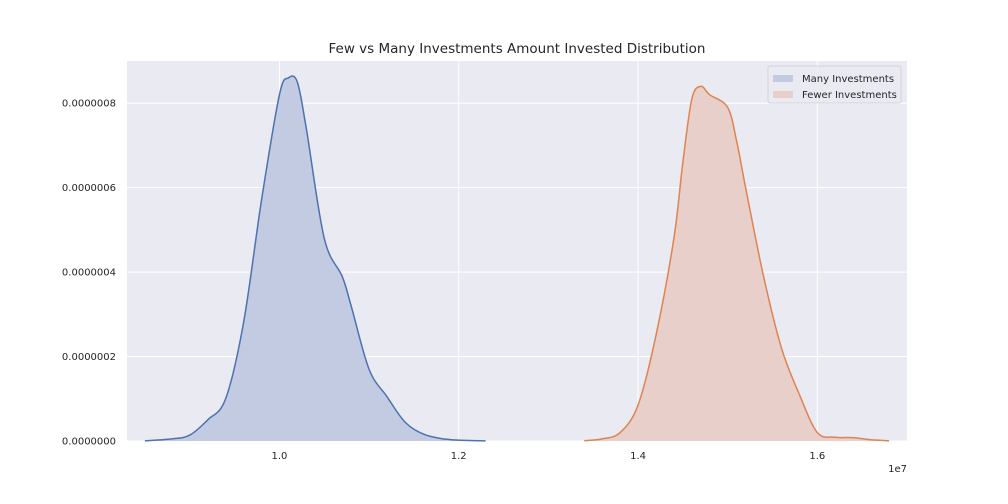  Describe the element at coordinates (459, 456) in the screenshot. I see `x-tick-label: 1.2` at that location.